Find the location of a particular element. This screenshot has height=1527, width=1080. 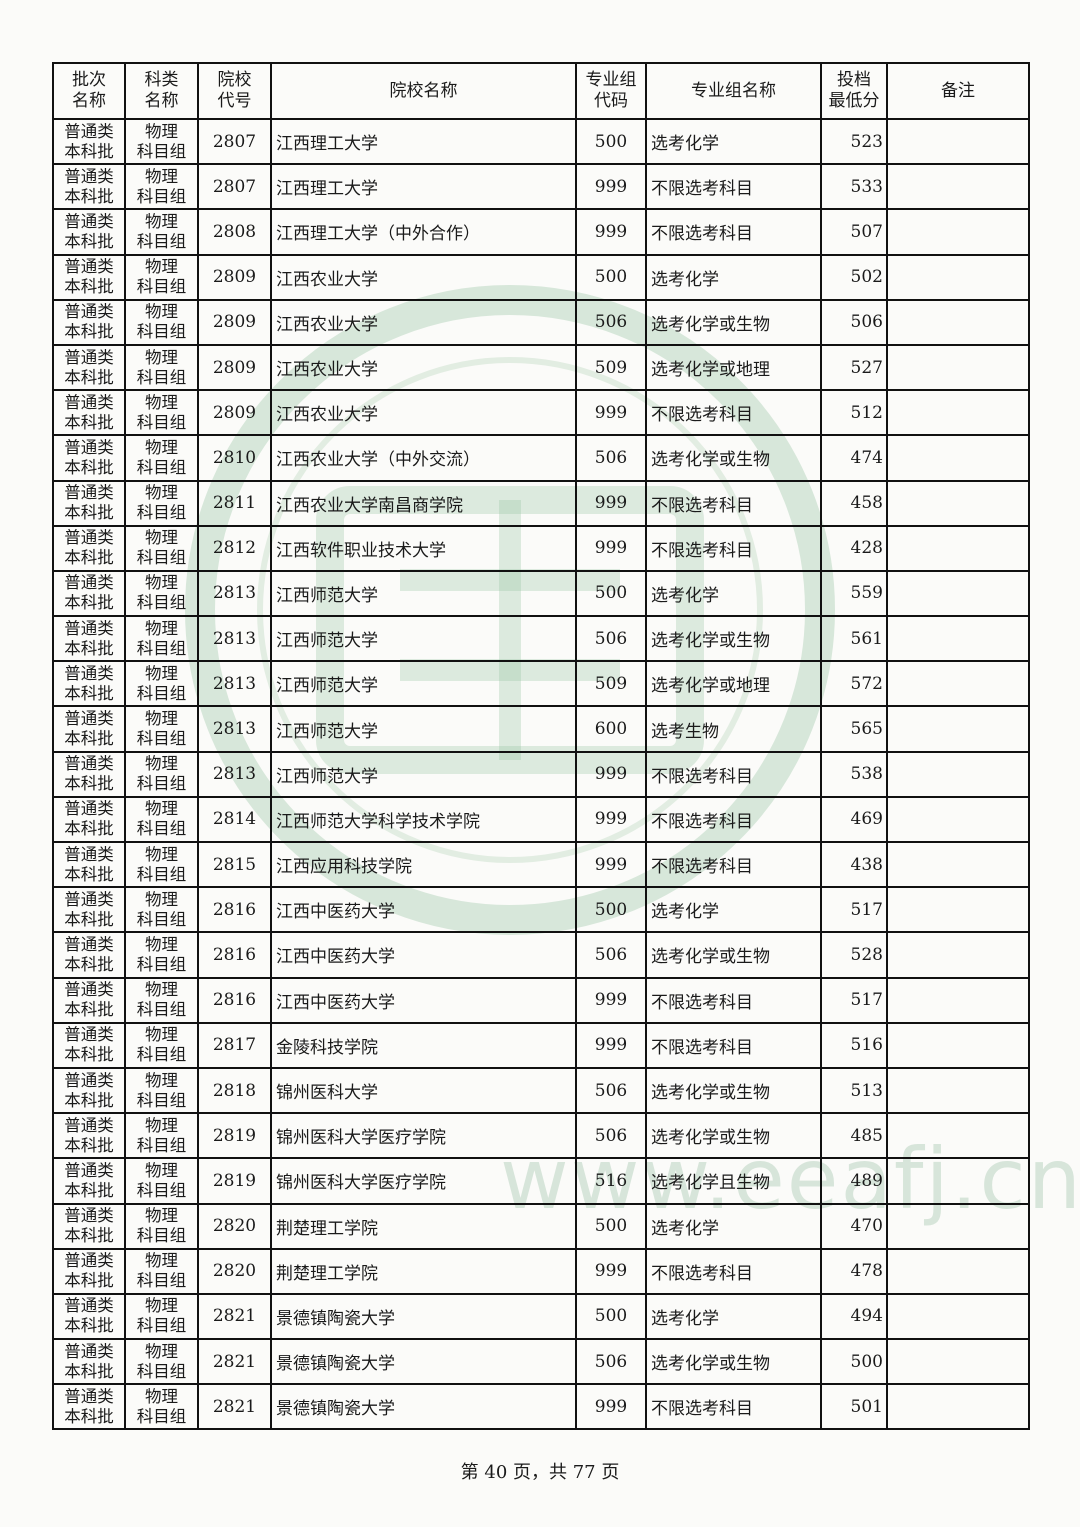

min-score: 474 is located at coordinates (854, 458).